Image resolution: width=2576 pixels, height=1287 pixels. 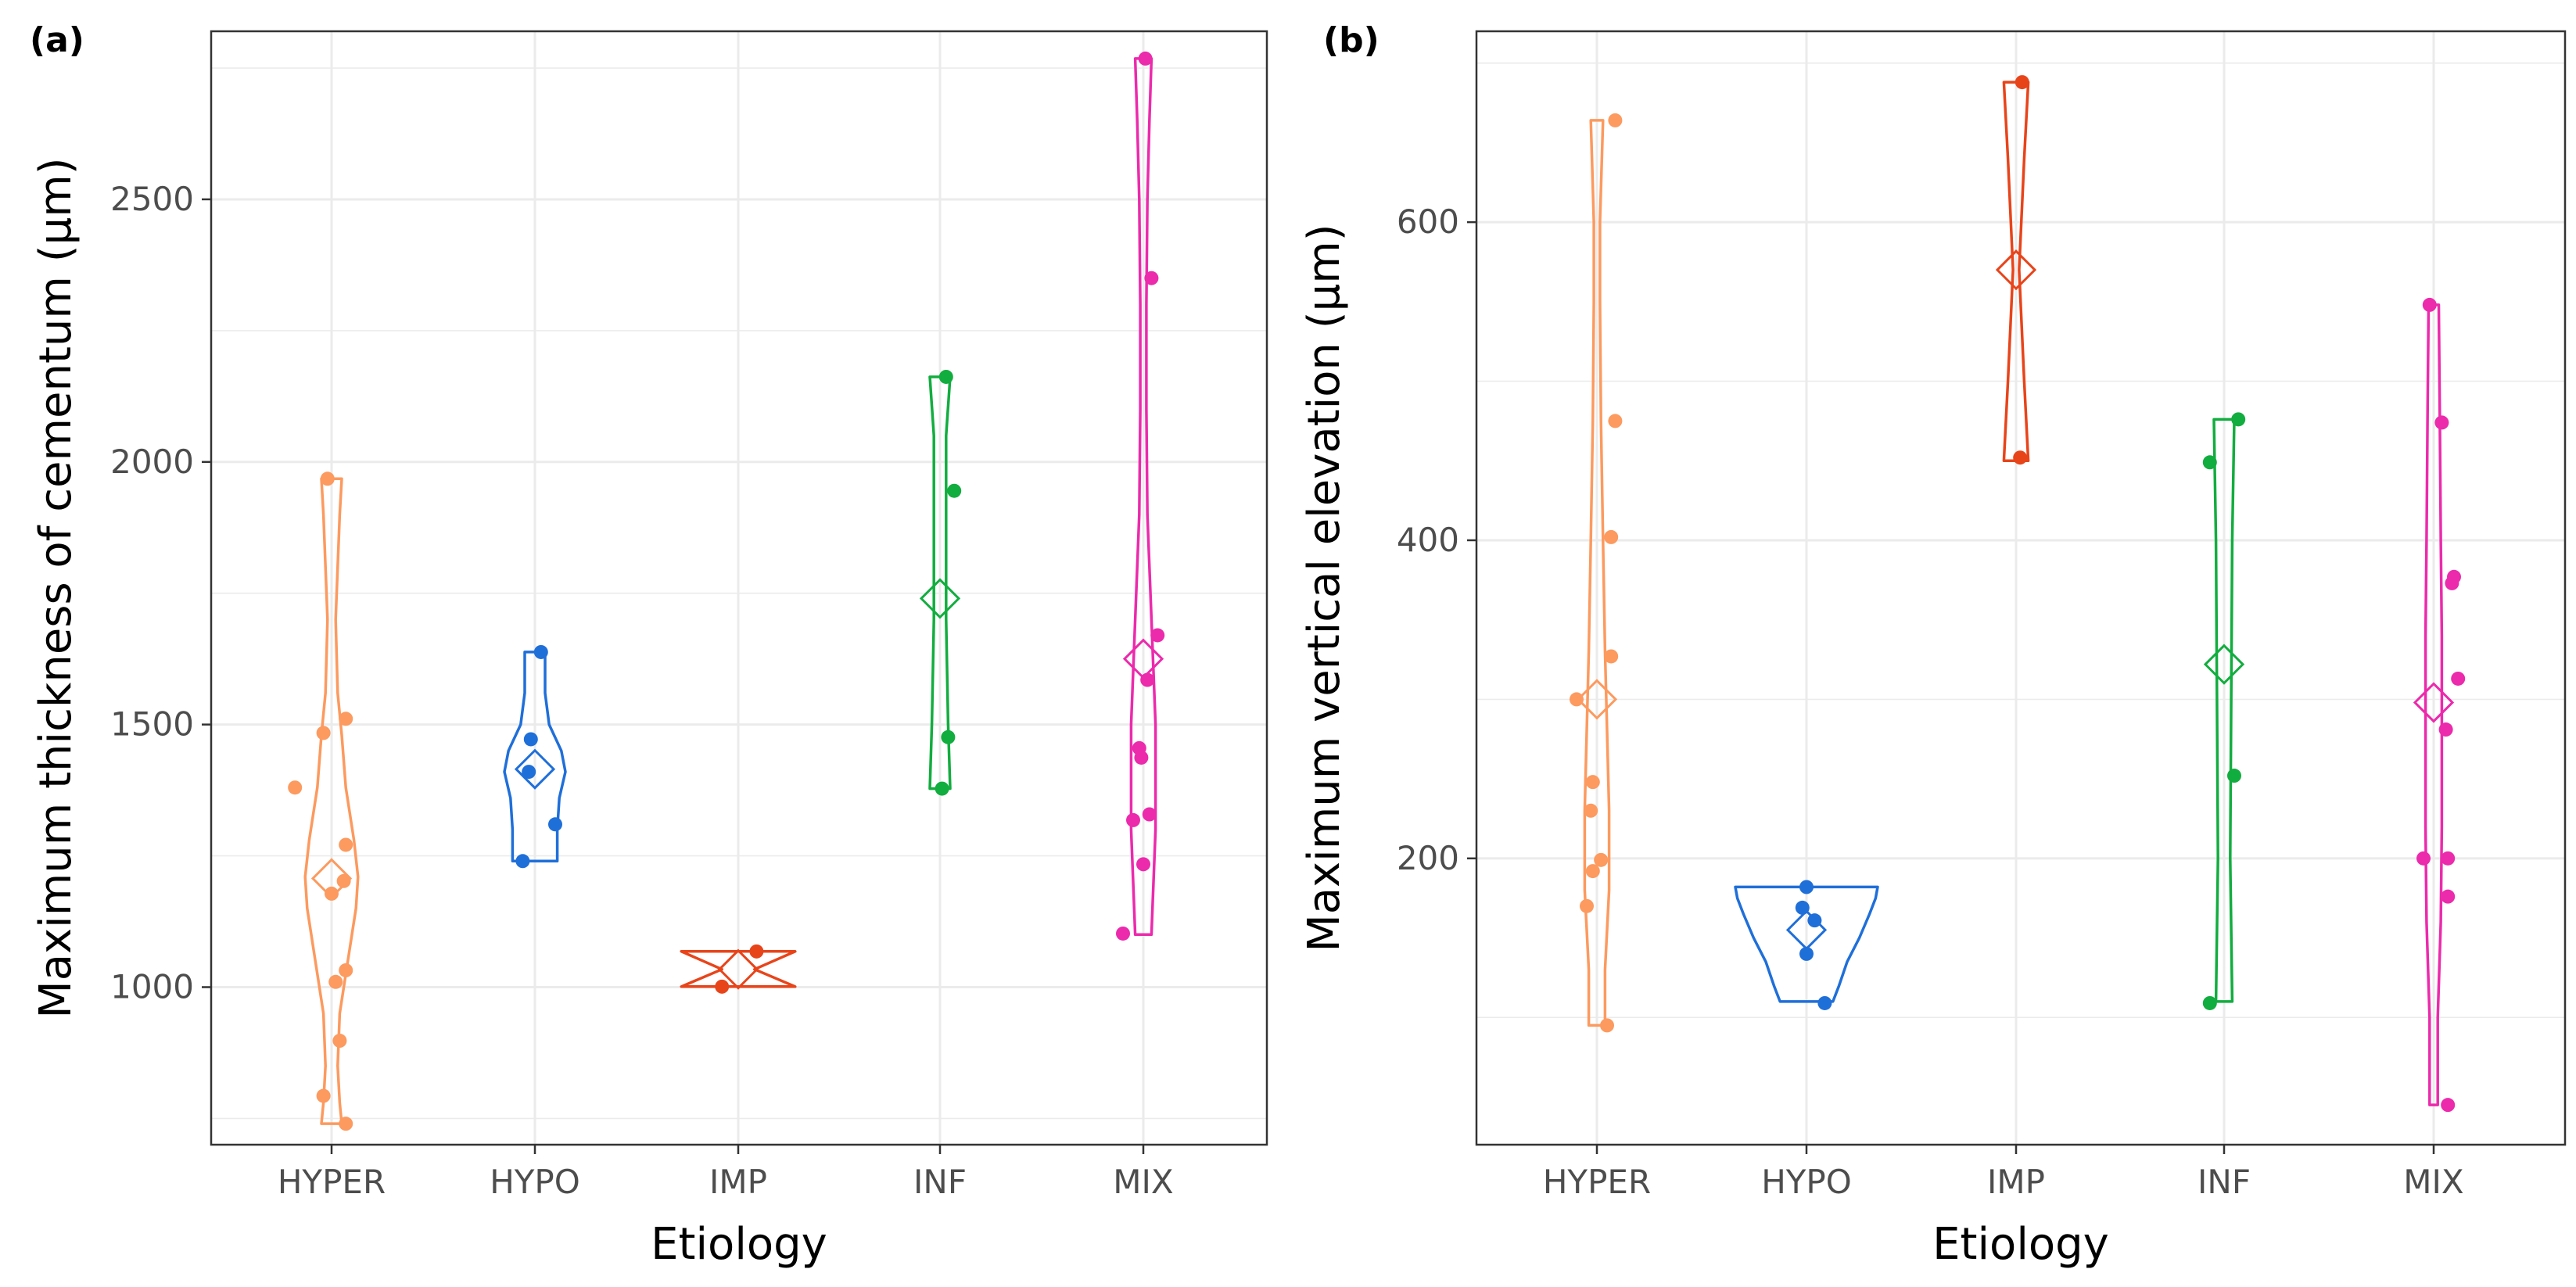 What do you see at coordinates (1428, 858) in the screenshot?
I see `y-tick-label: 200` at bounding box center [1428, 858].